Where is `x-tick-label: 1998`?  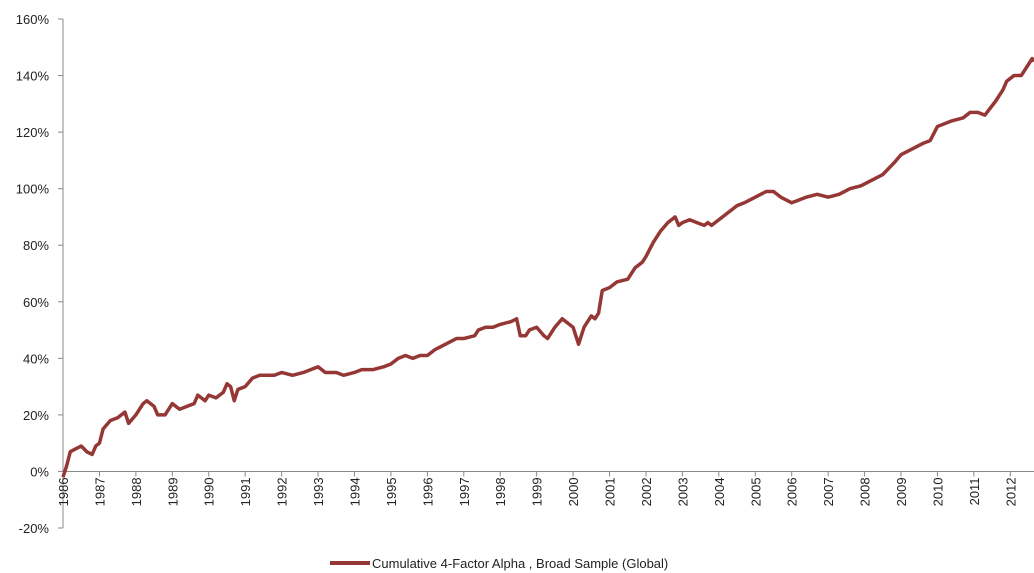
x-tick-label: 1998 is located at coordinates (500, 491).